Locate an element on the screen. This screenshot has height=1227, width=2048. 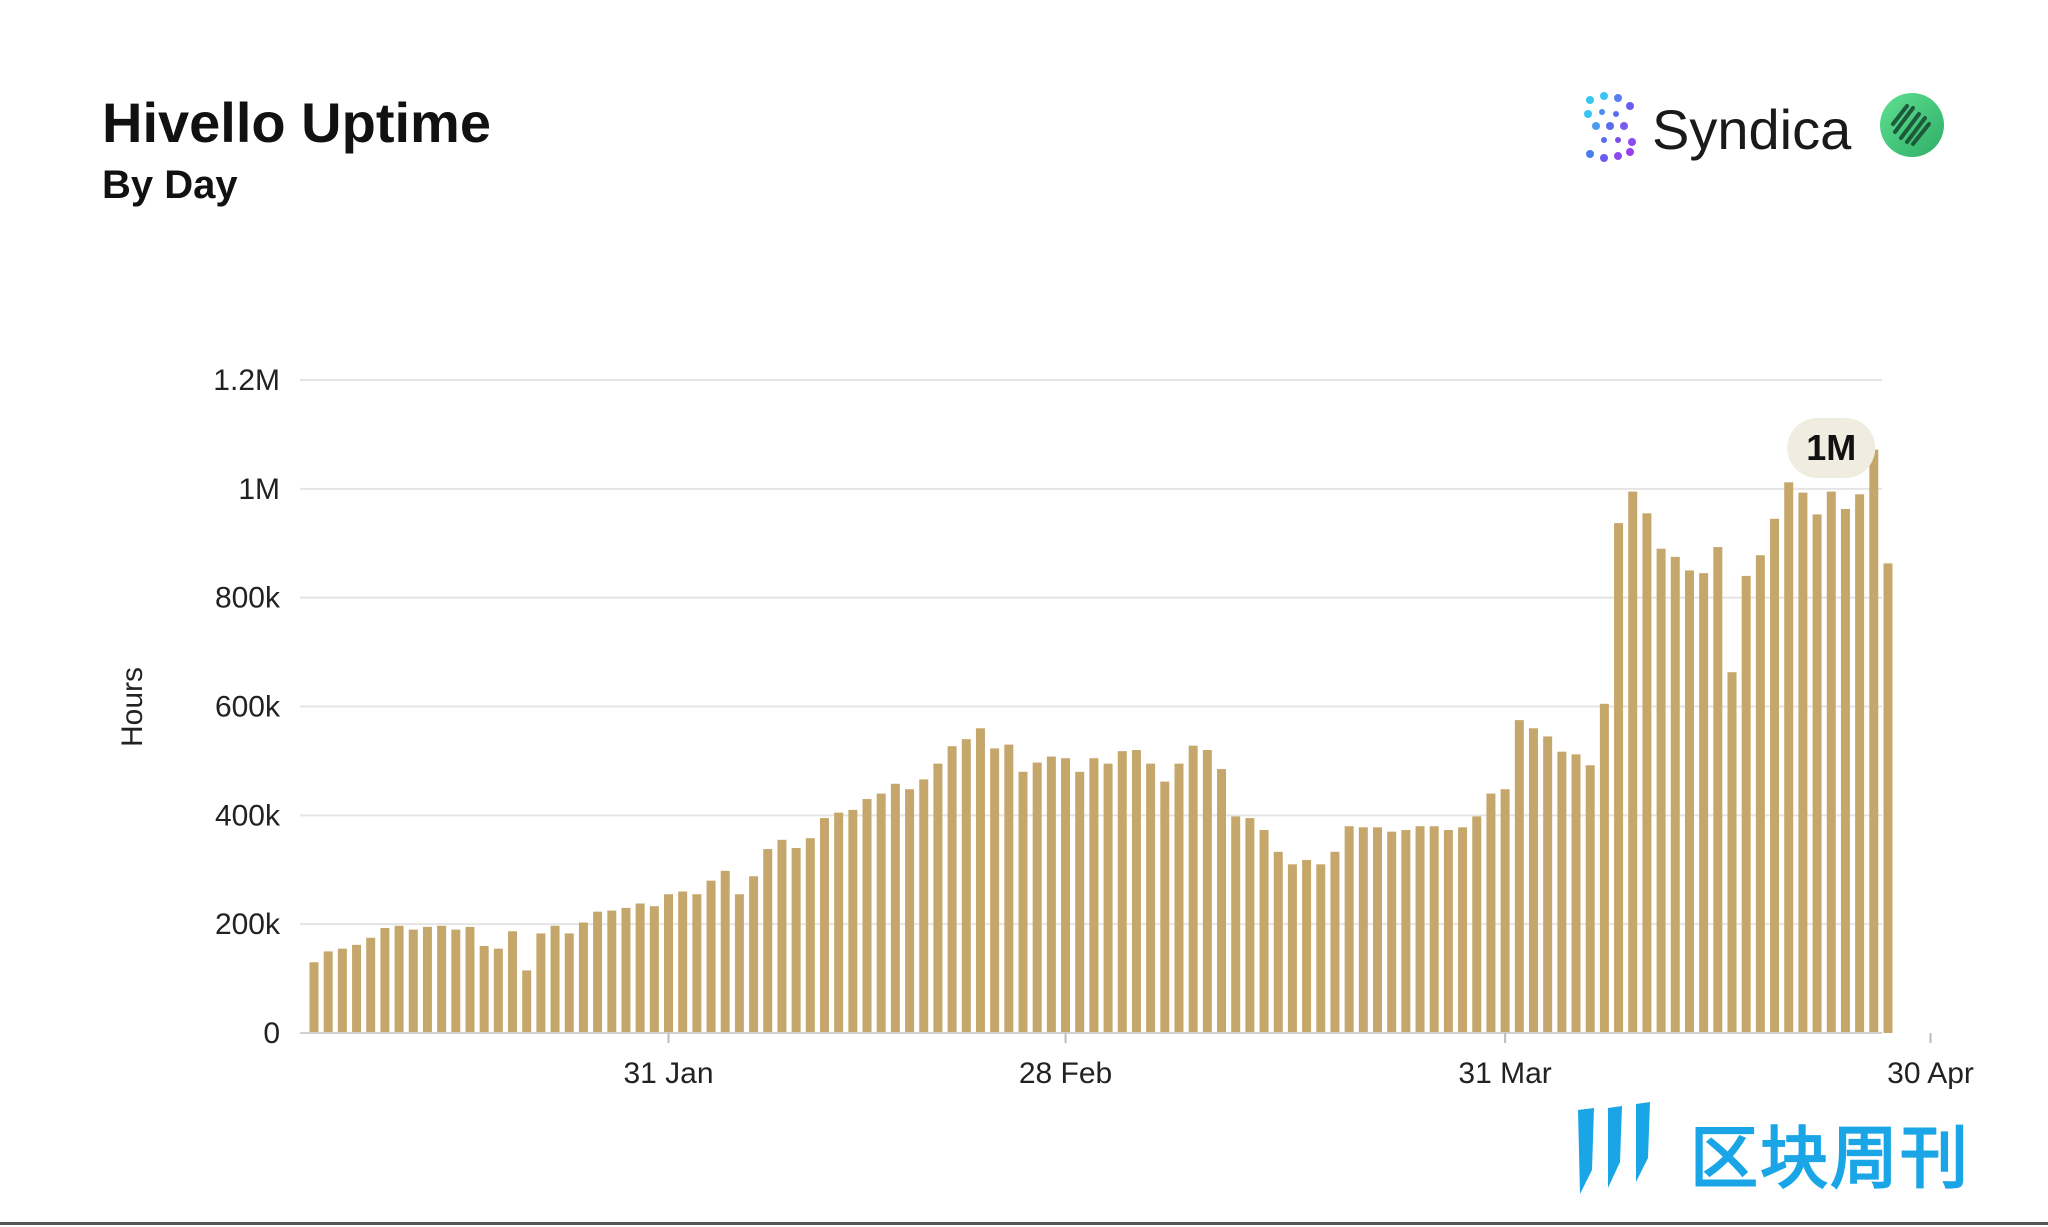
x-tick-label: 31 Mar is located at coordinates (1504, 1073).